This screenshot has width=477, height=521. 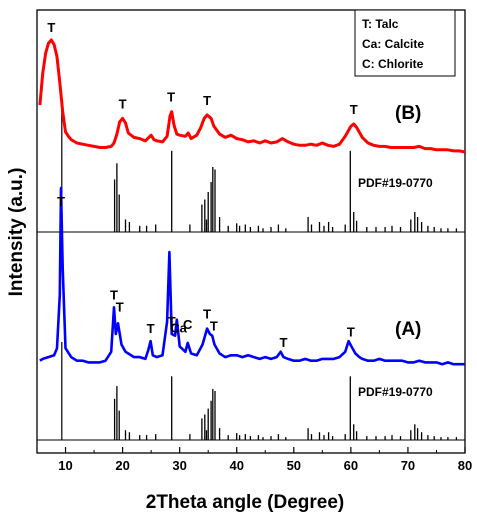 What do you see at coordinates (65, 465) in the screenshot?
I see `x-tick-label: 10` at bounding box center [65, 465].